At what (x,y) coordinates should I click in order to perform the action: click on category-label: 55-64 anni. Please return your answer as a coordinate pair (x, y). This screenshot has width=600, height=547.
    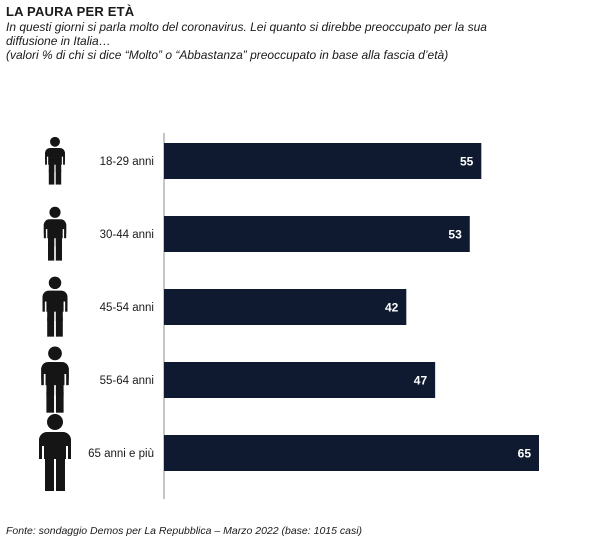
    Looking at the image, I should click on (127, 381).